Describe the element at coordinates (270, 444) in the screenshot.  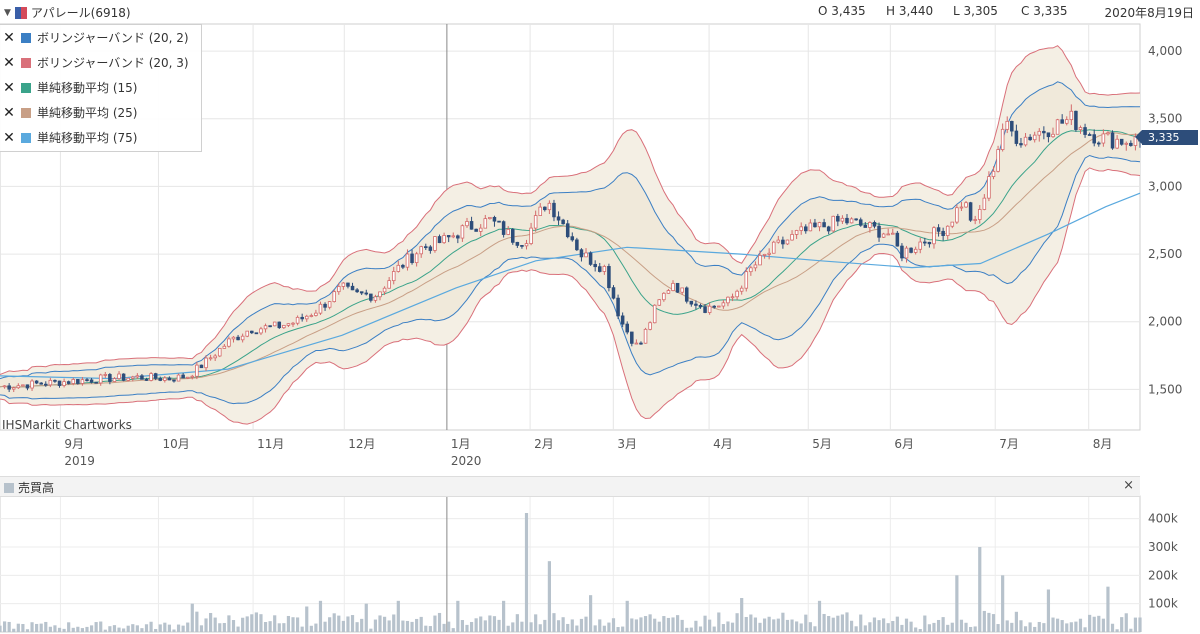
I see `month-tick-label: 11月` at that location.